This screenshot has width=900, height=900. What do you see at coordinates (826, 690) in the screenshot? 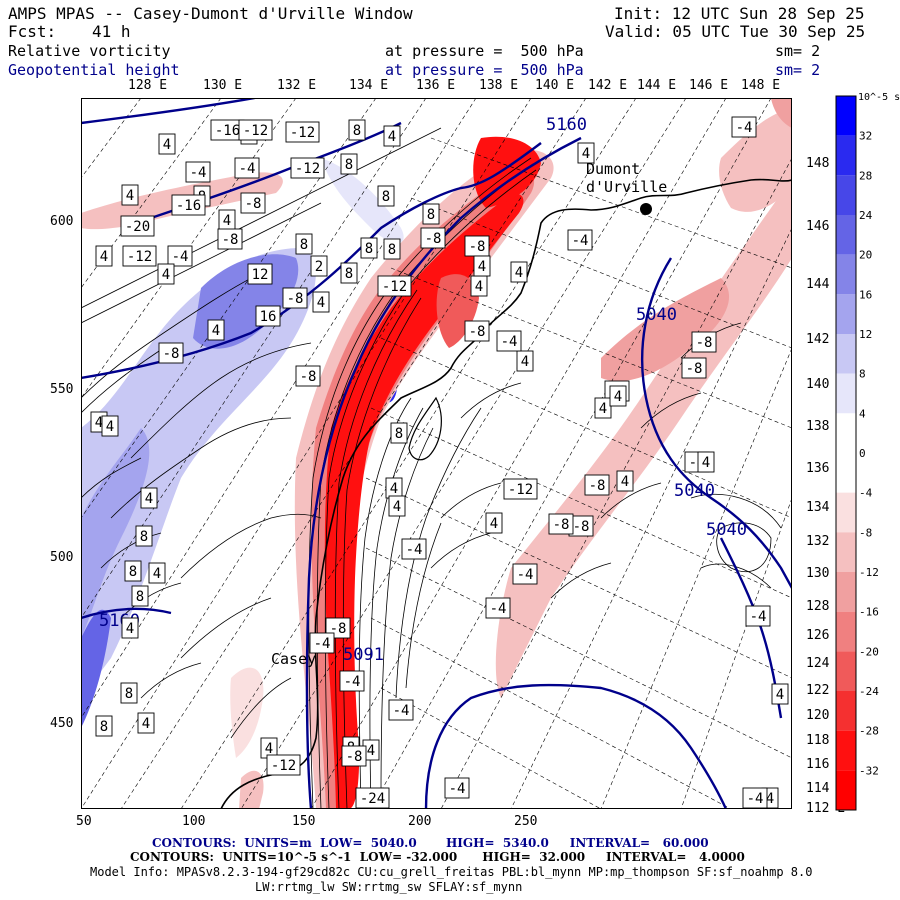
I see `right-lon-label: 122 E` at bounding box center [826, 690].